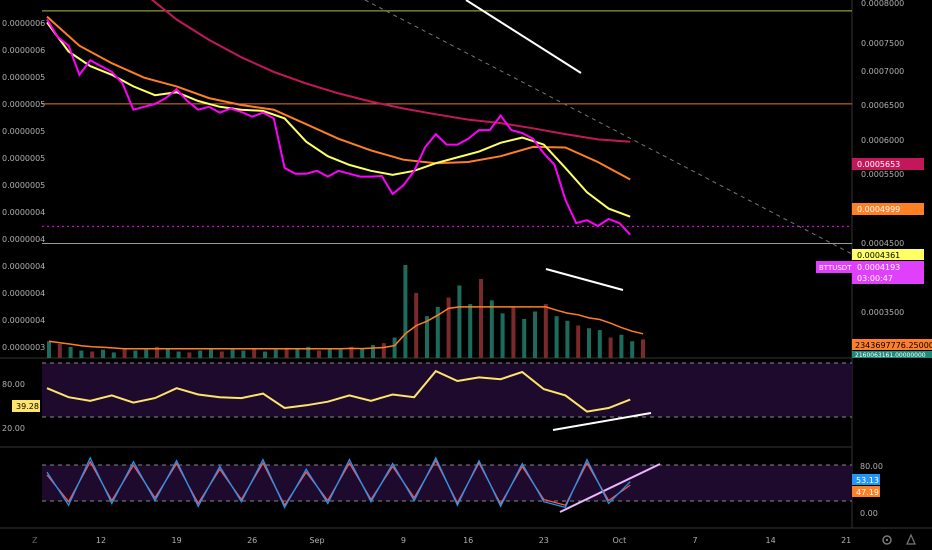  Describe the element at coordinates (468, 540) in the screenshot. I see `time-axis-tick: 16` at that location.